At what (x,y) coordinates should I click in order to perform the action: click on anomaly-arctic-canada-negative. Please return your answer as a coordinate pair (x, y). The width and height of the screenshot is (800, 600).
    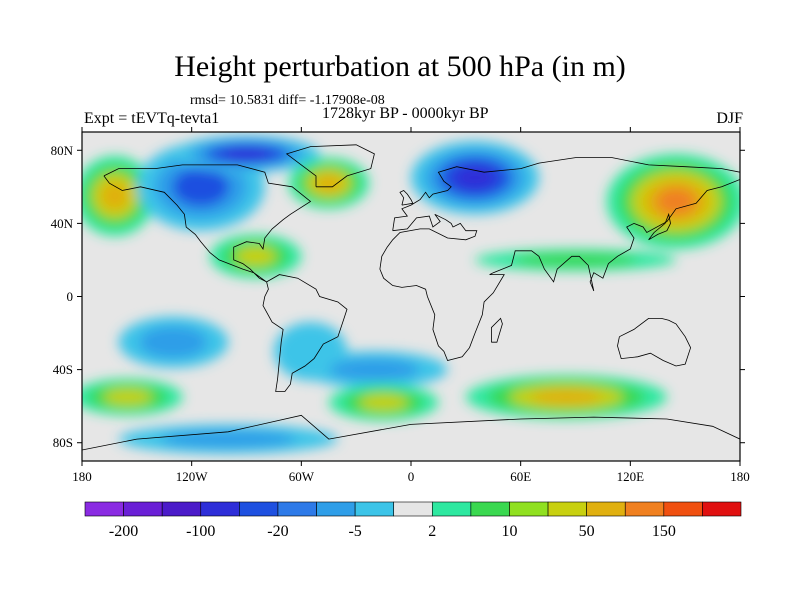
    Looking at the image, I should click on (246, 154).